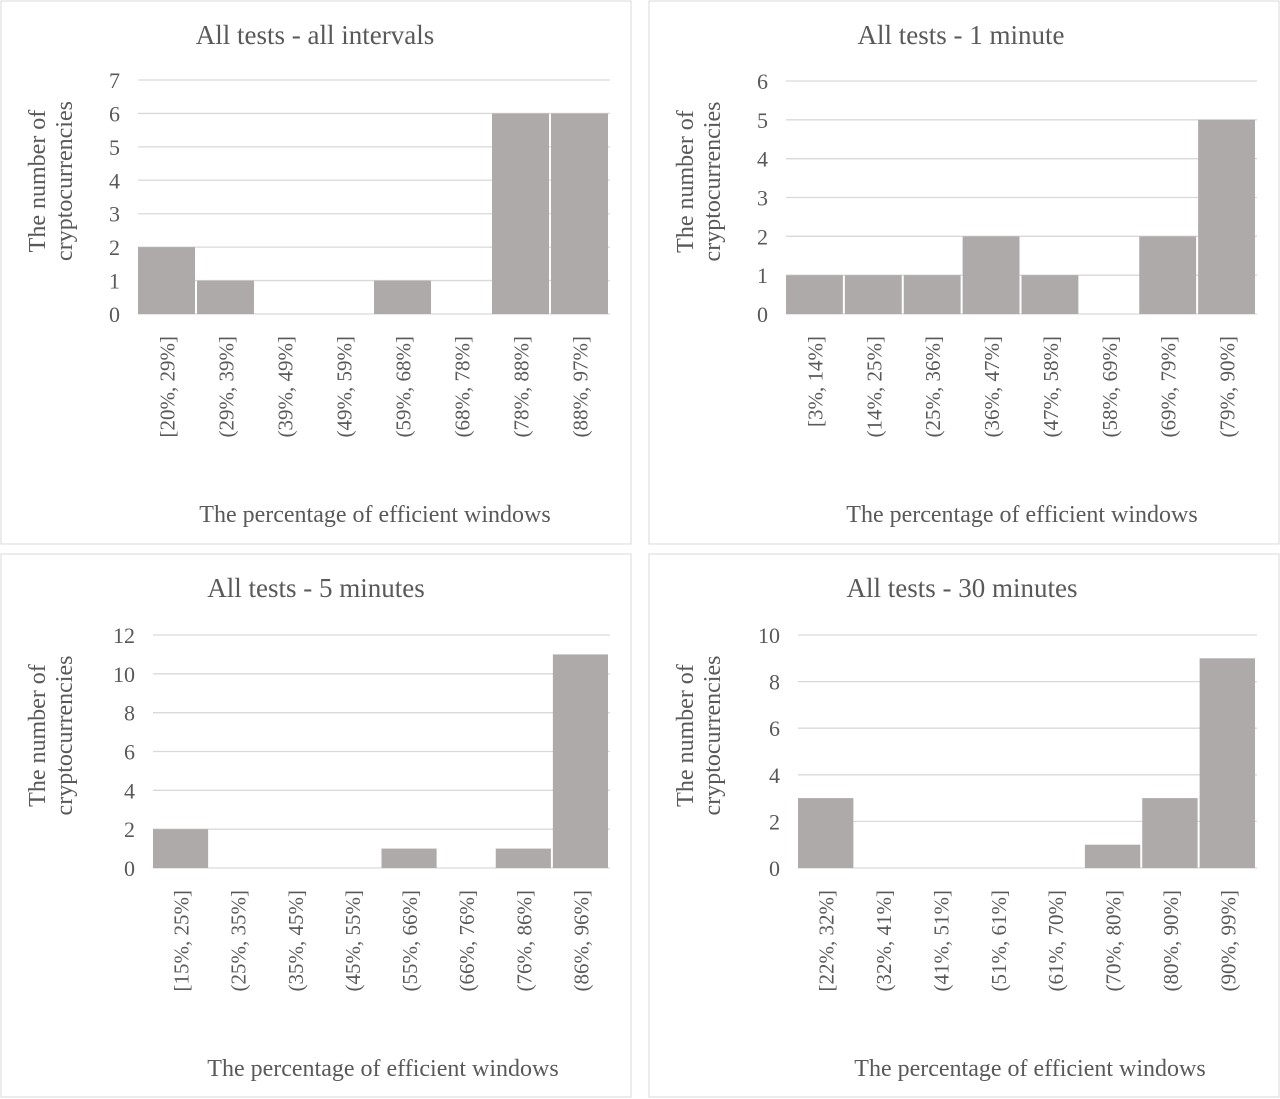 This screenshot has width=1280, height=1099. What do you see at coordinates (815, 381) in the screenshot?
I see `x-category-label: [3%, 14%]` at bounding box center [815, 381].